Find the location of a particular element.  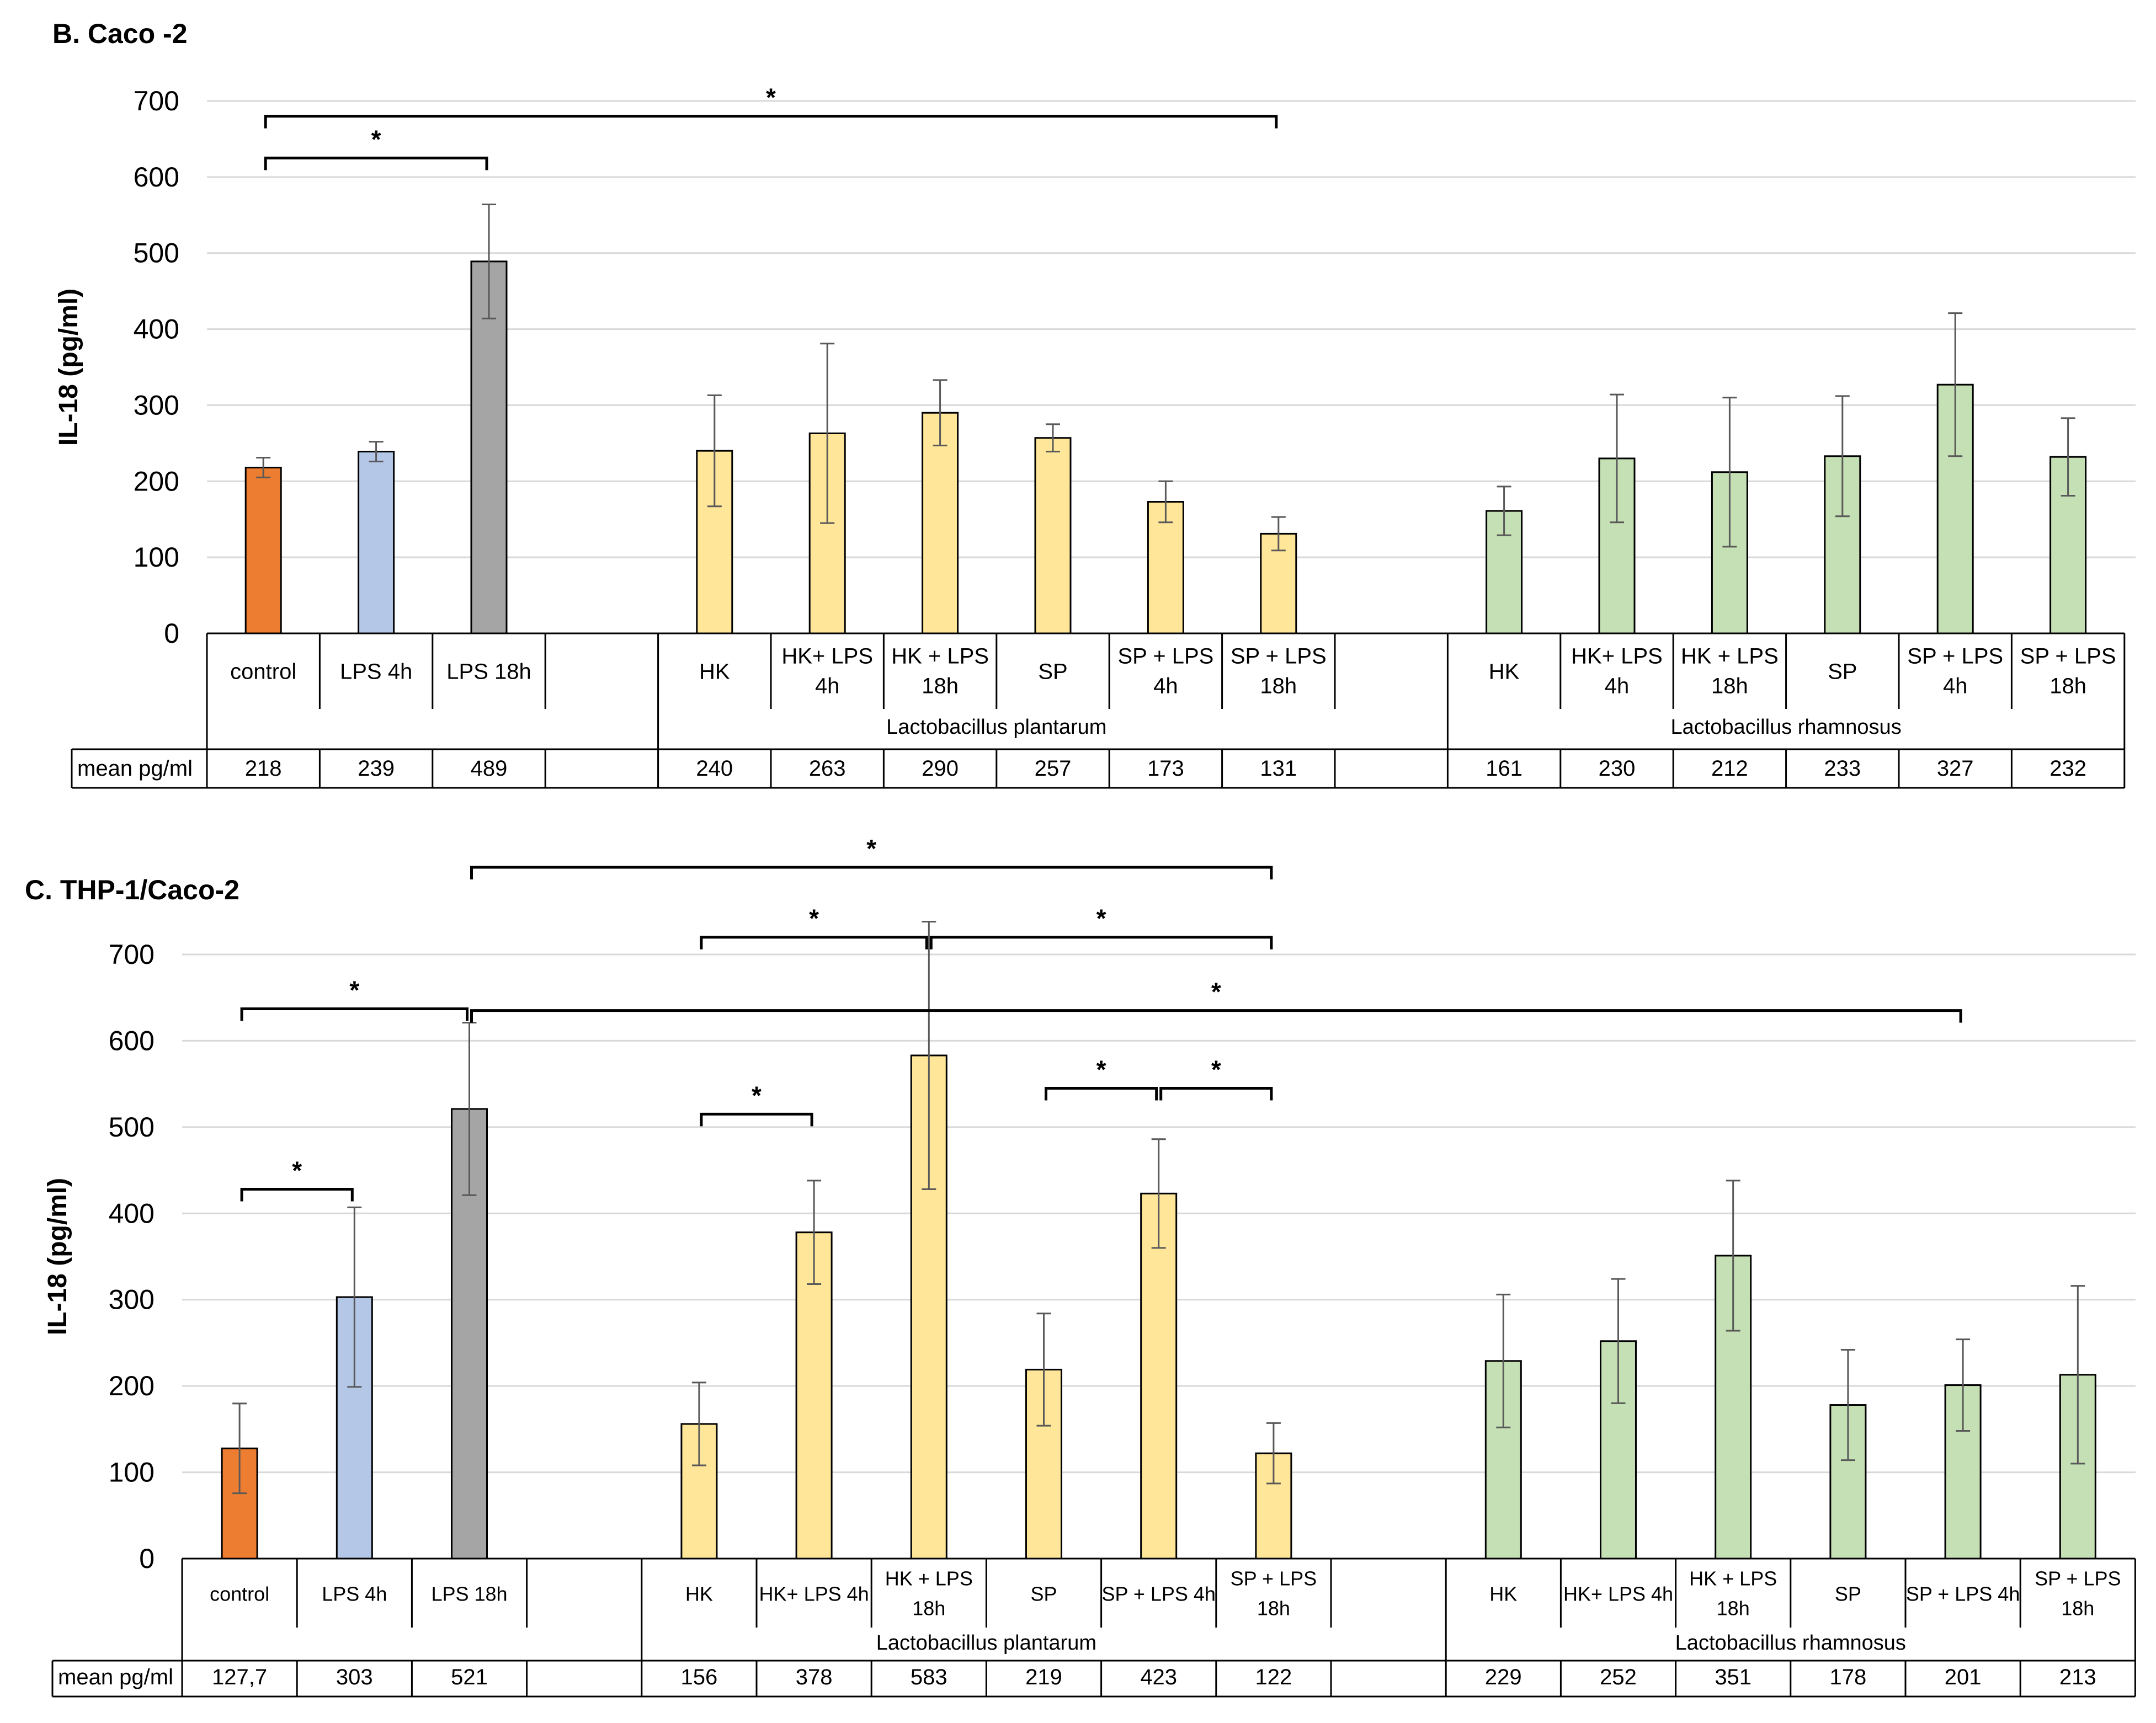

bar-SP + LPS 18h is located at coordinates (2077, 1467).